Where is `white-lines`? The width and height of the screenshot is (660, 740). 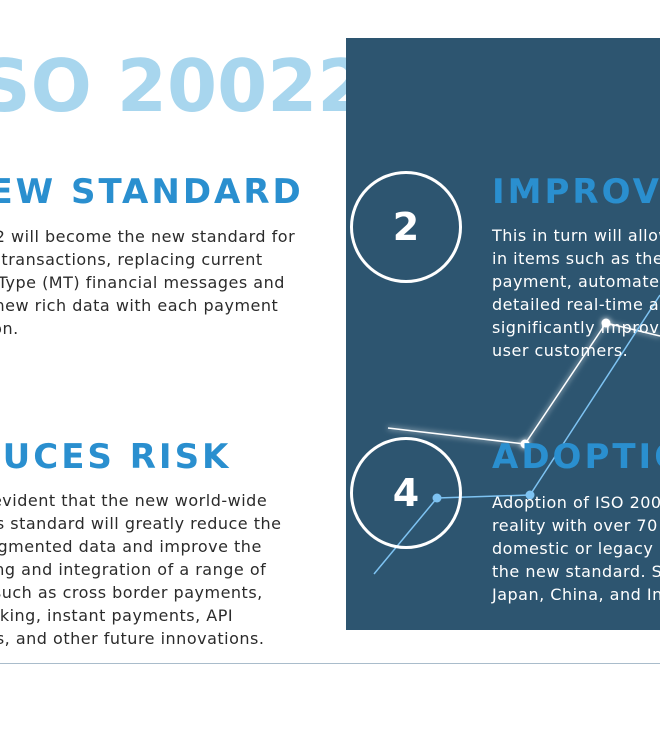
white-lines is located at coordinates (523, 383).